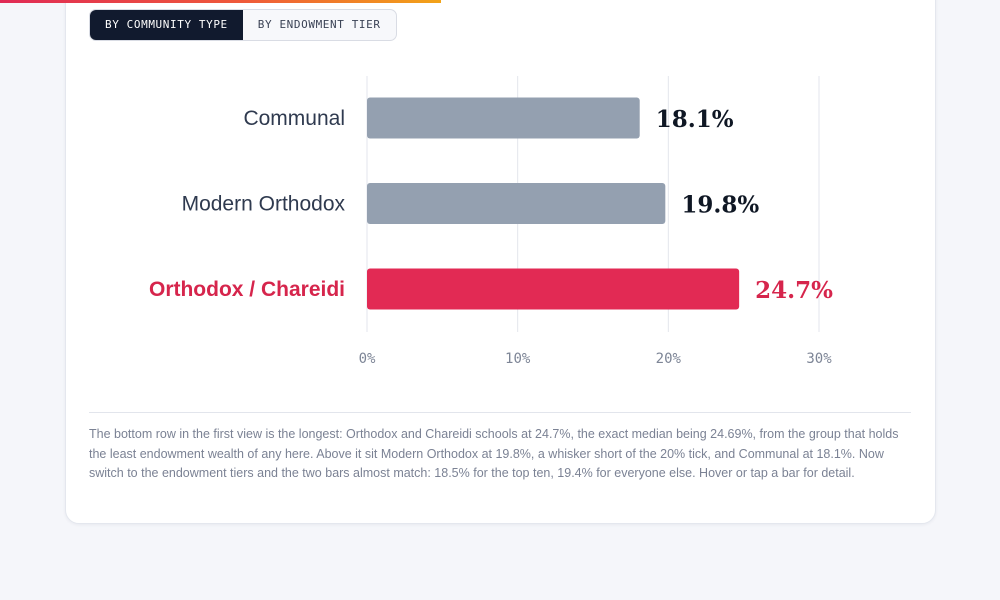 The width and height of the screenshot is (1000, 600). What do you see at coordinates (695, 119) in the screenshot?
I see `value-label: 18.1%` at bounding box center [695, 119].